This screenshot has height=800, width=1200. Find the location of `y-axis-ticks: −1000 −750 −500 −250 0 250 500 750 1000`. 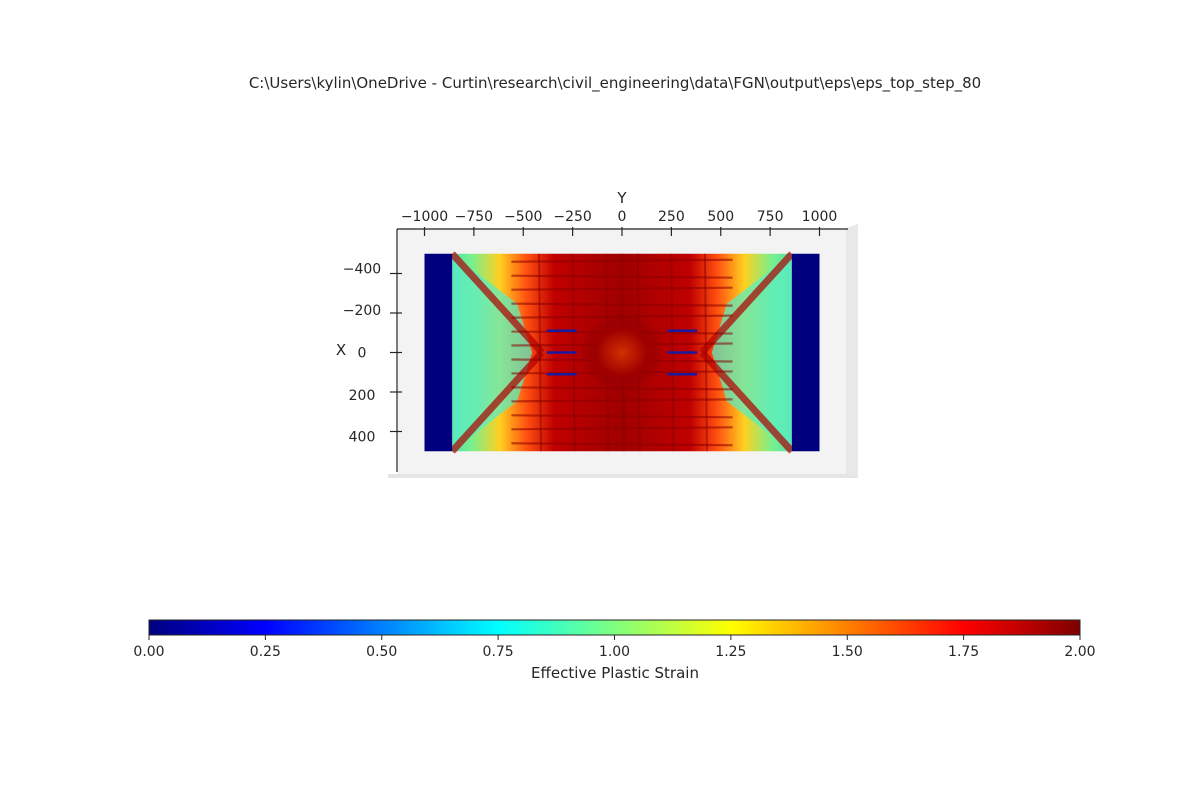

y-axis-ticks: −1000 −750 −500 −250 0 250 500 750 1000 is located at coordinates (619, 222).